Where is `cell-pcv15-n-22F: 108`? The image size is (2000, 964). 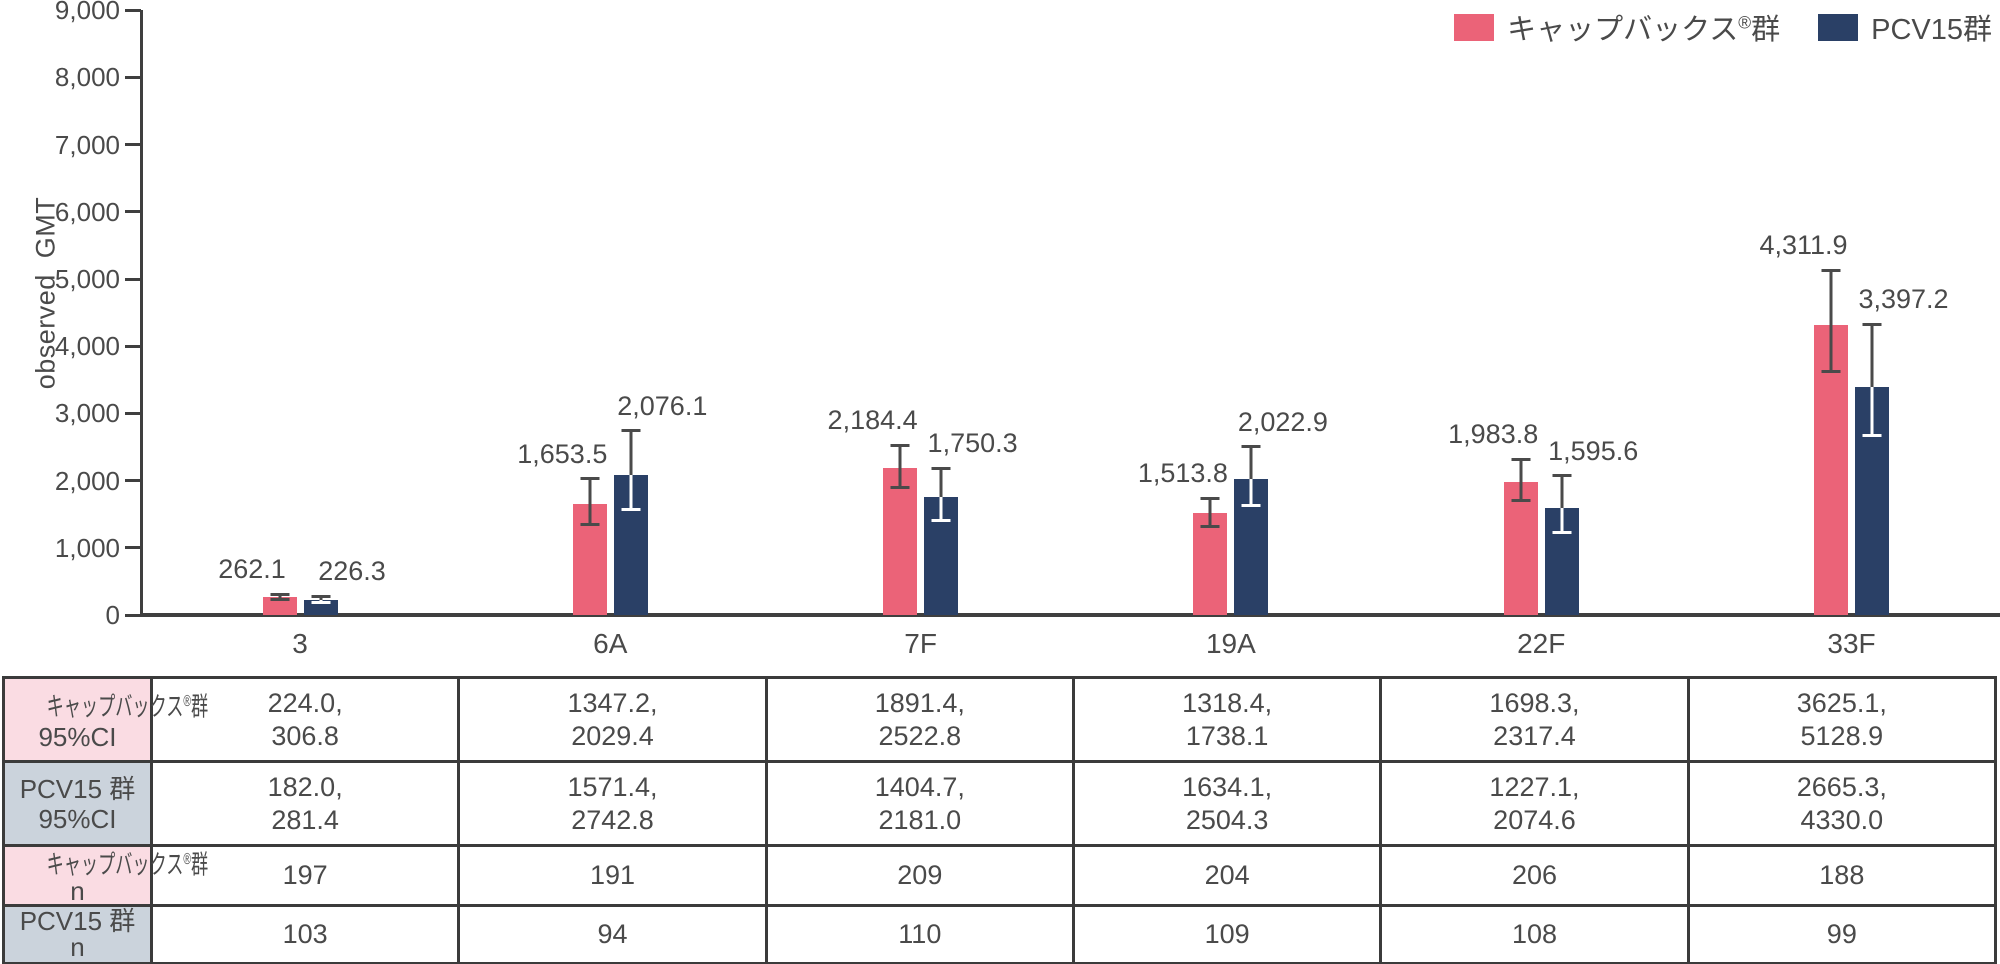
cell-pcv15-n-22F: 108 is located at coordinates (1534, 933).